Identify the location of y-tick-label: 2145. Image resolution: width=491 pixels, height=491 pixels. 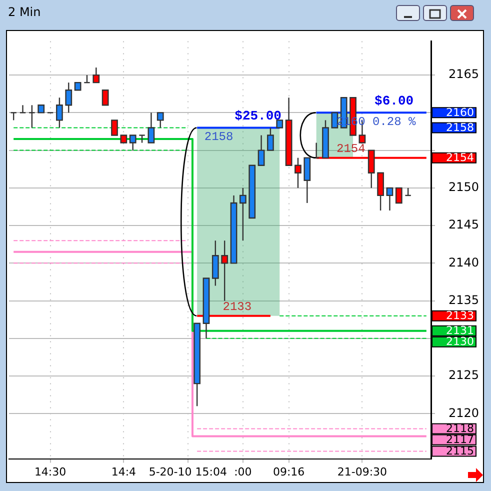
(463, 225).